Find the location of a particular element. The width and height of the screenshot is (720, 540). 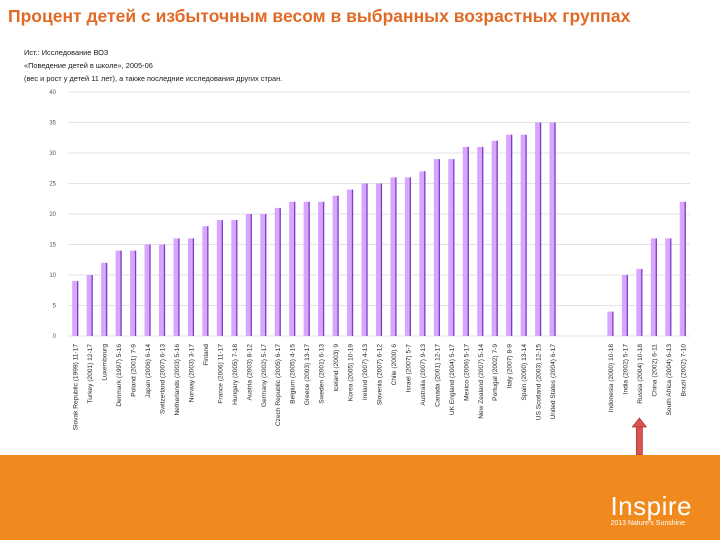

category-label: Hungary (2005) 7-18 is located at coordinates (235, 374).